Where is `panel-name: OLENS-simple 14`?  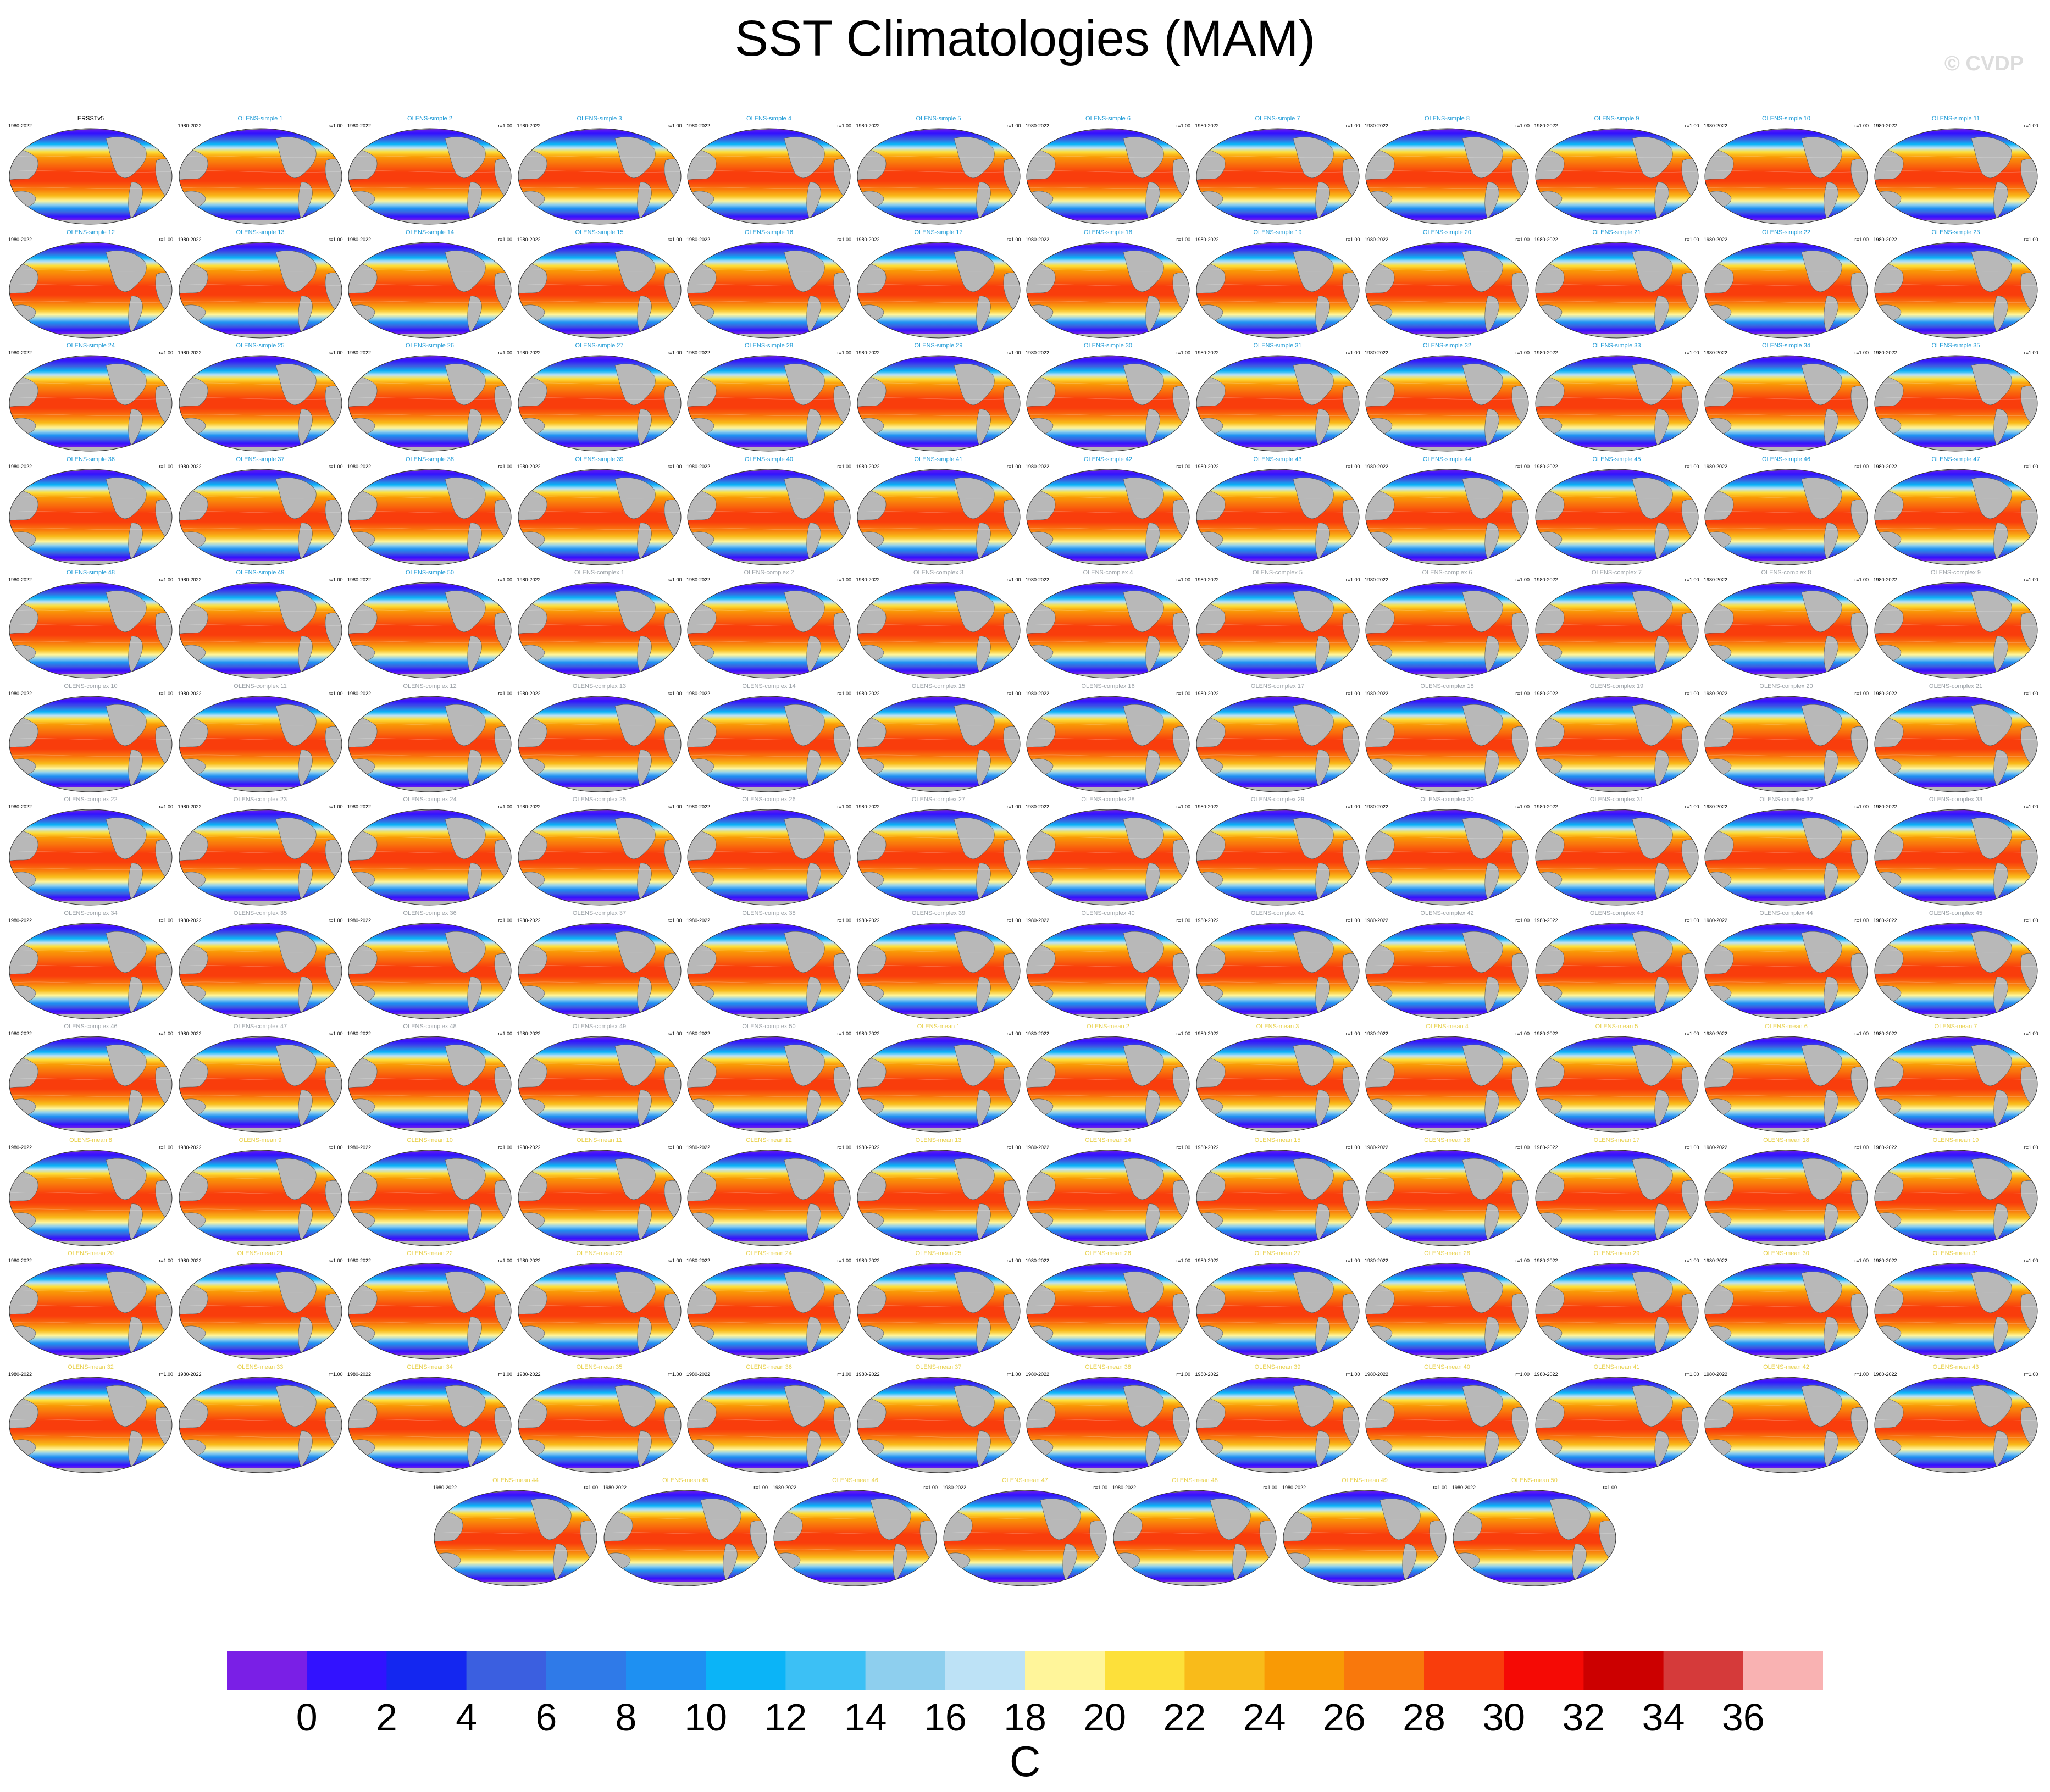 panel-name: OLENS-simple 14 is located at coordinates (430, 232).